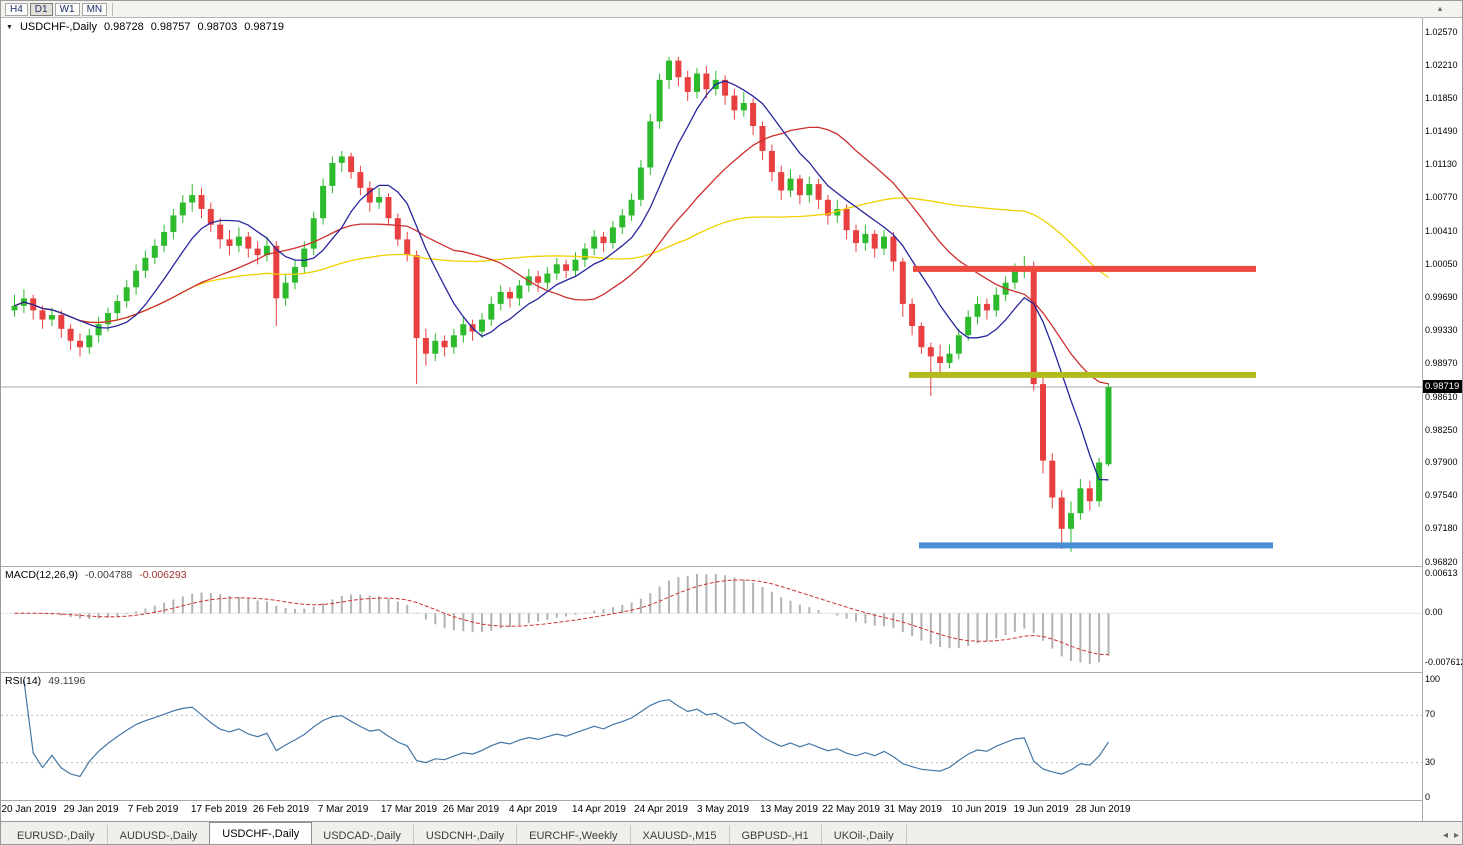 Image resolution: width=1463 pixels, height=845 pixels. Describe the element at coordinates (153, 809) in the screenshot. I see `date-label: 7 Feb 2019` at that location.